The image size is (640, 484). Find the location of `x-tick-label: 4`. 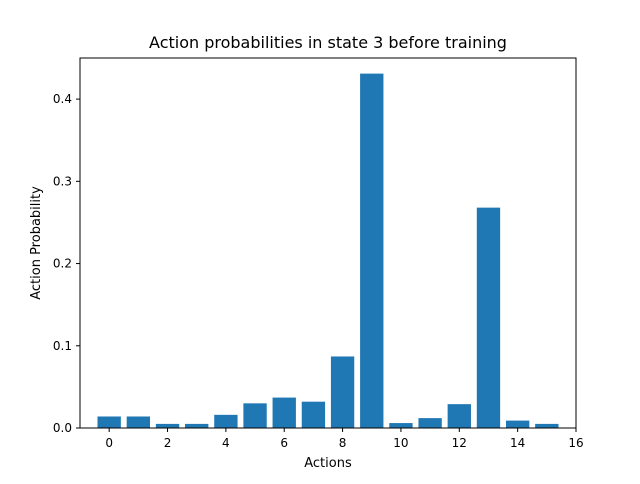

x-tick-label: 4 is located at coordinates (226, 443).